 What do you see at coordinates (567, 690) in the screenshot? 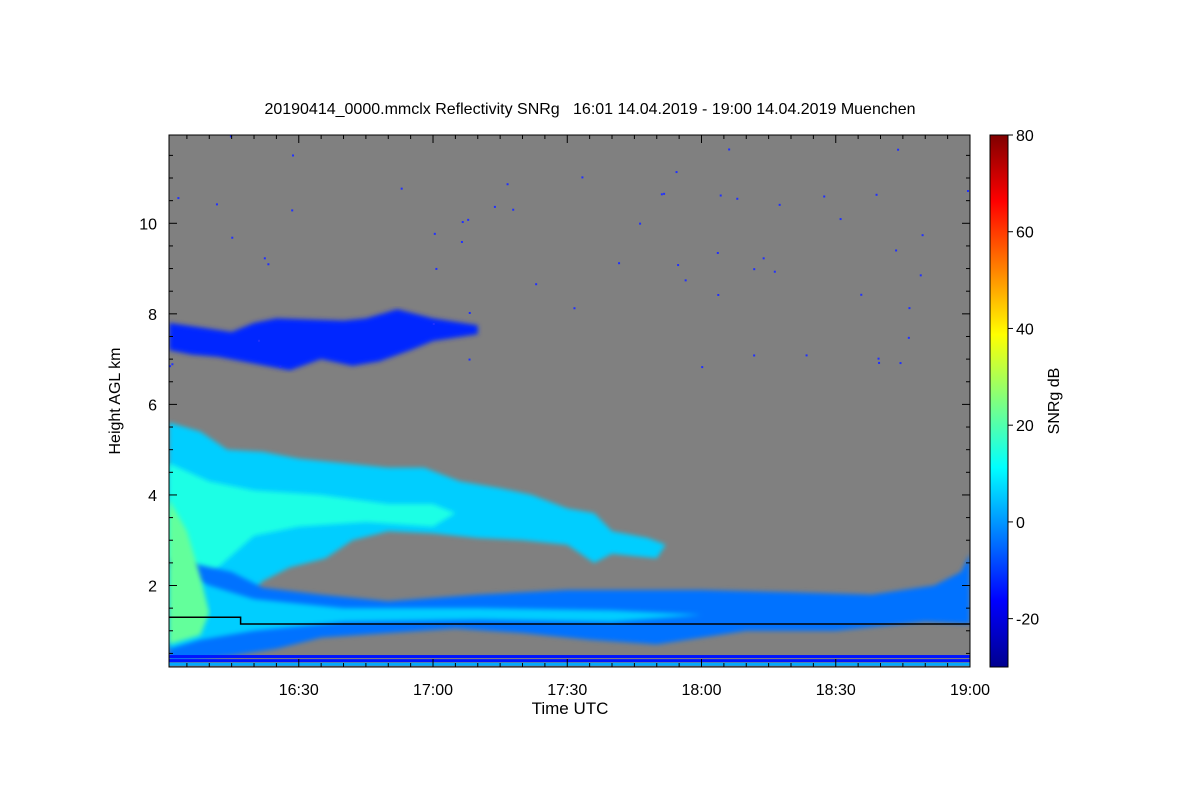
I see `x-tick-label: 17:30` at bounding box center [567, 690].